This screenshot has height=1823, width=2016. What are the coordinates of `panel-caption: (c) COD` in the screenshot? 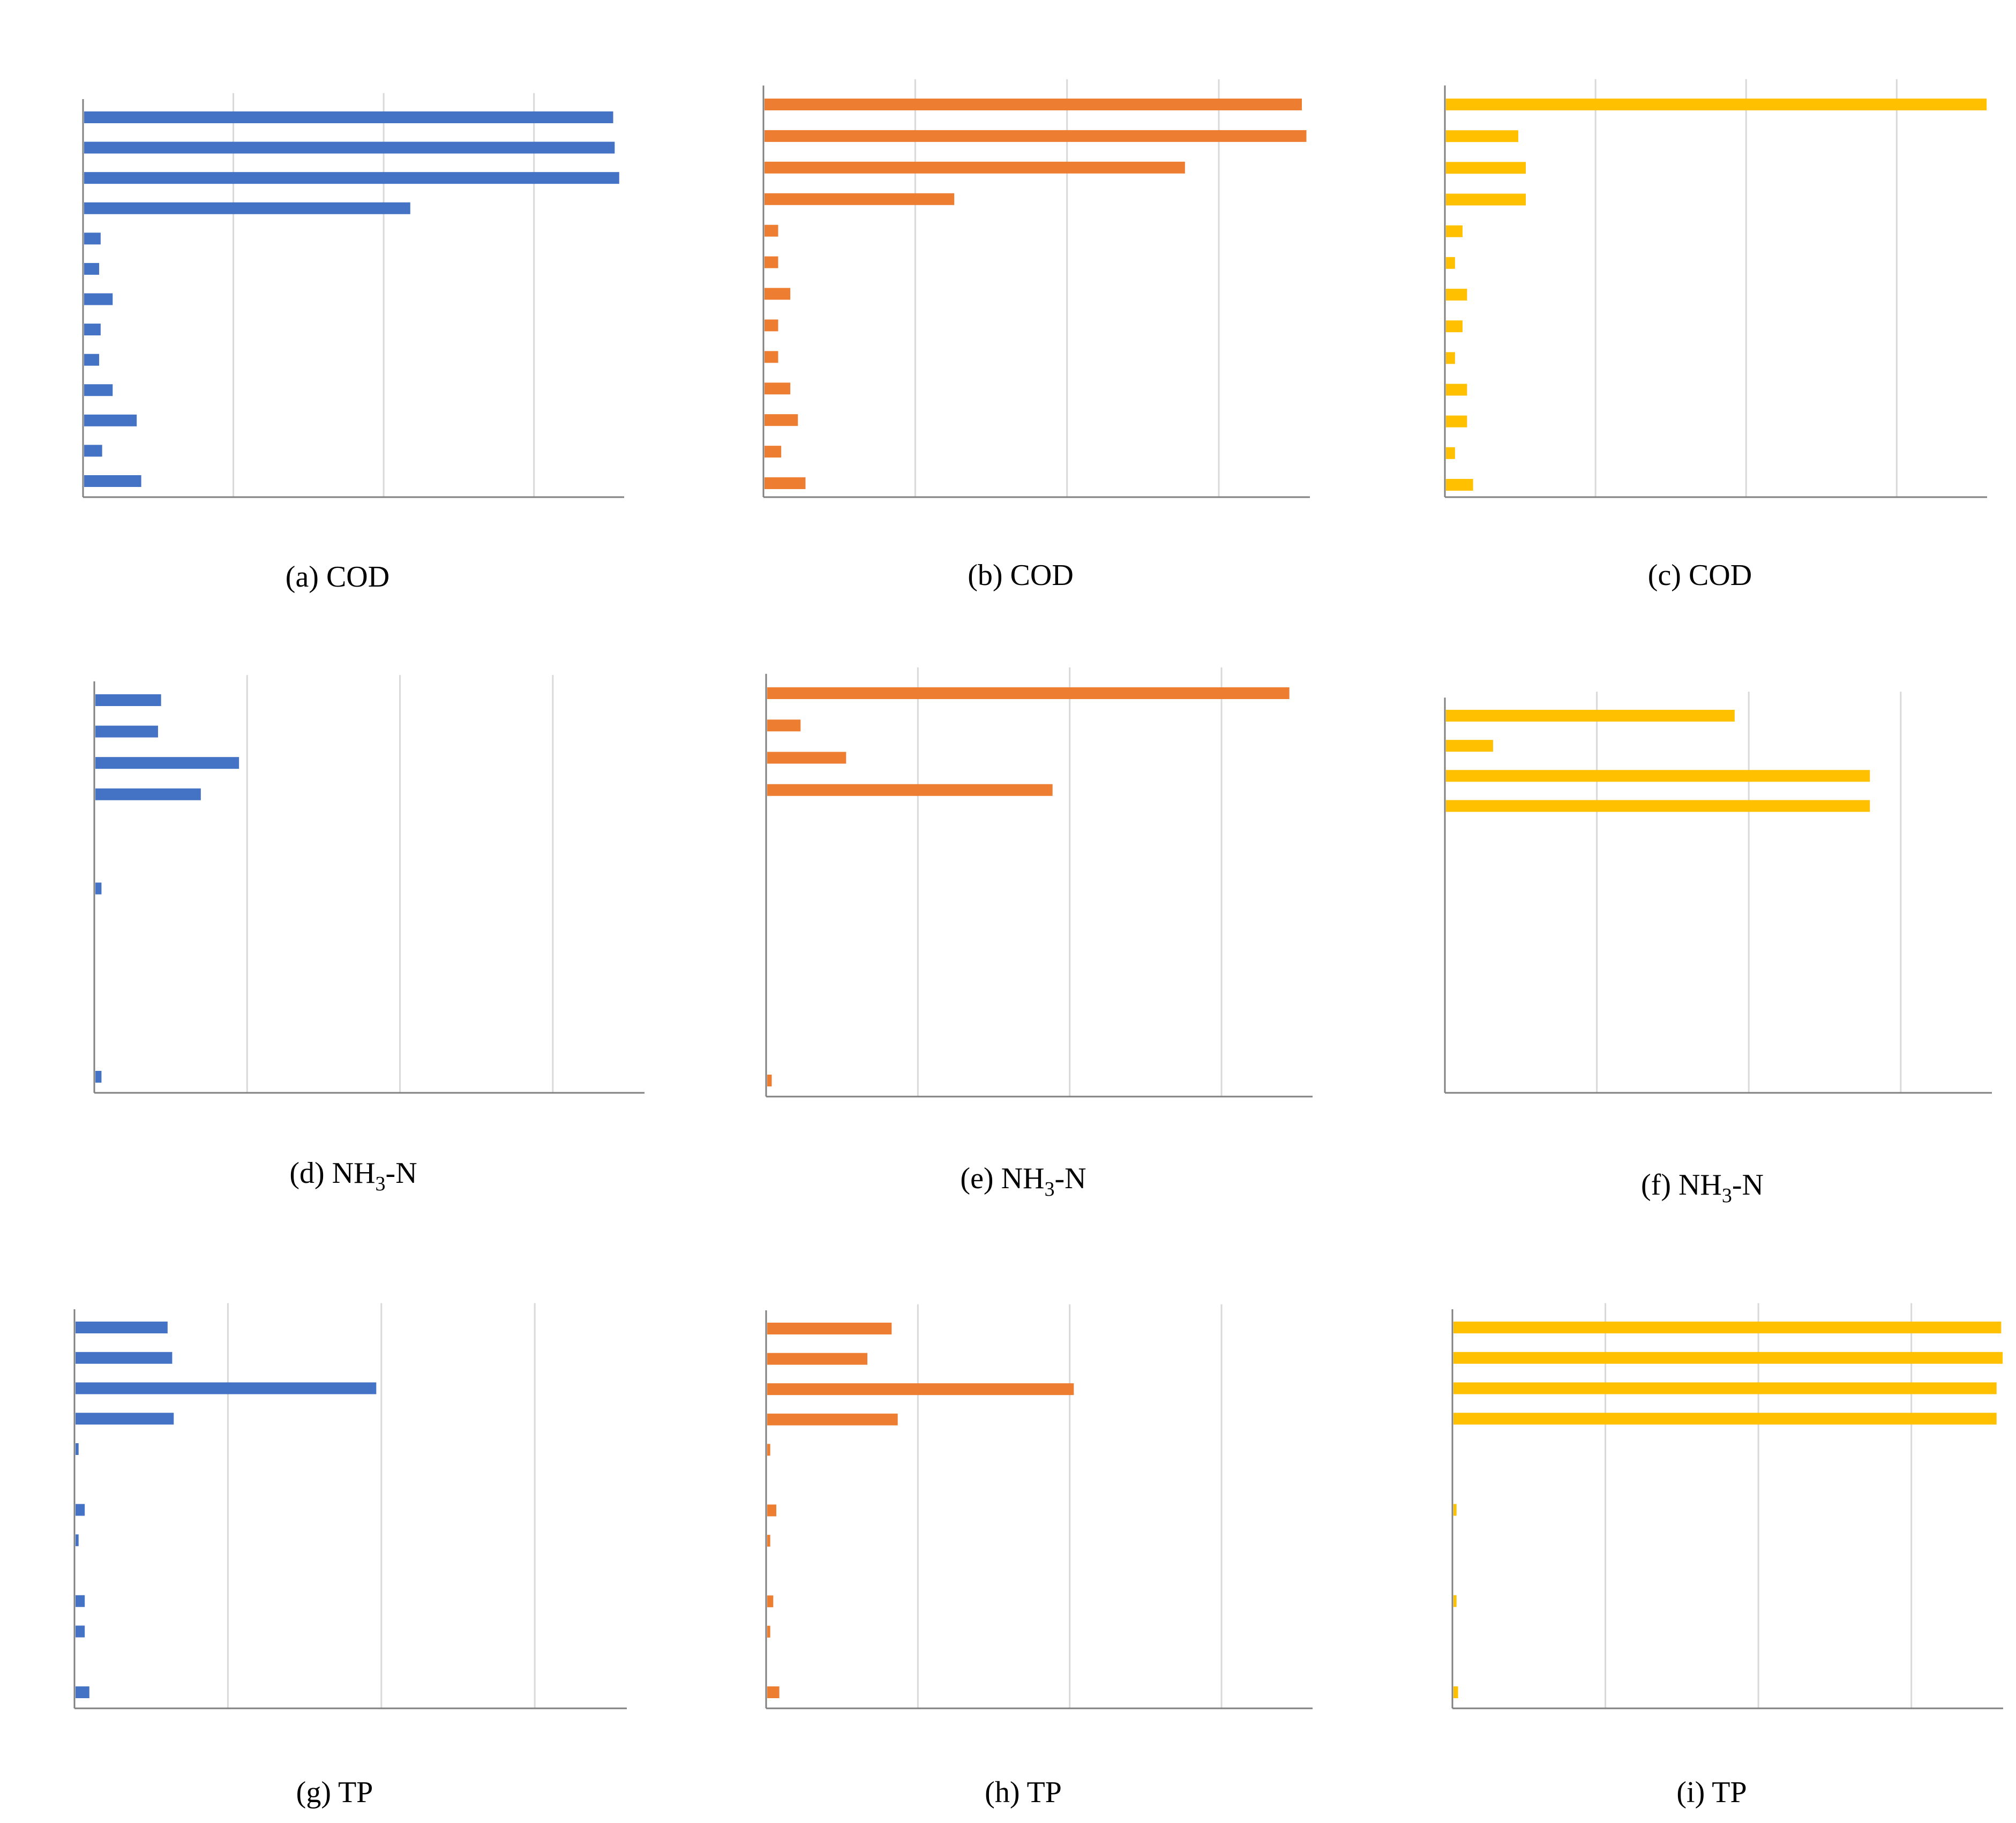 It's located at (1700, 575).